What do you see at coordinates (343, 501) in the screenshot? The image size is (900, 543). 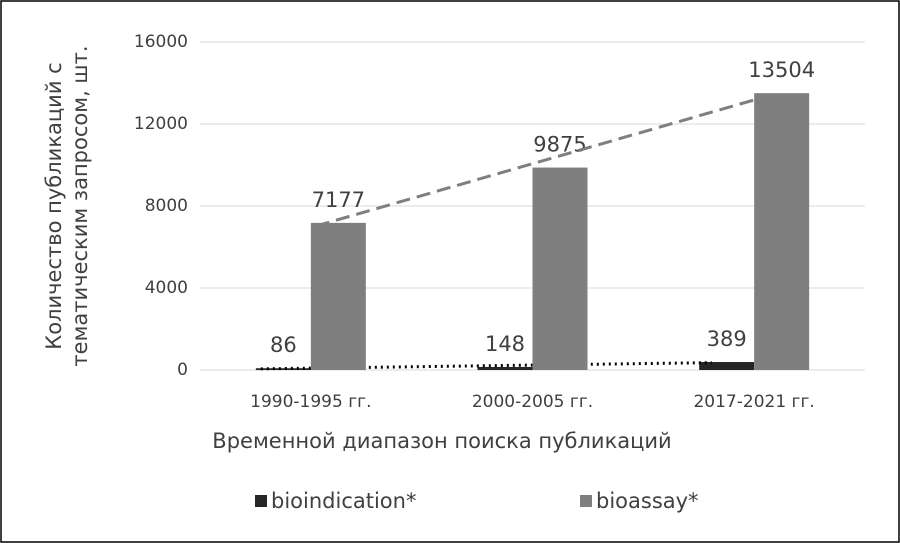 I see `legend-label: bioindication*` at bounding box center [343, 501].